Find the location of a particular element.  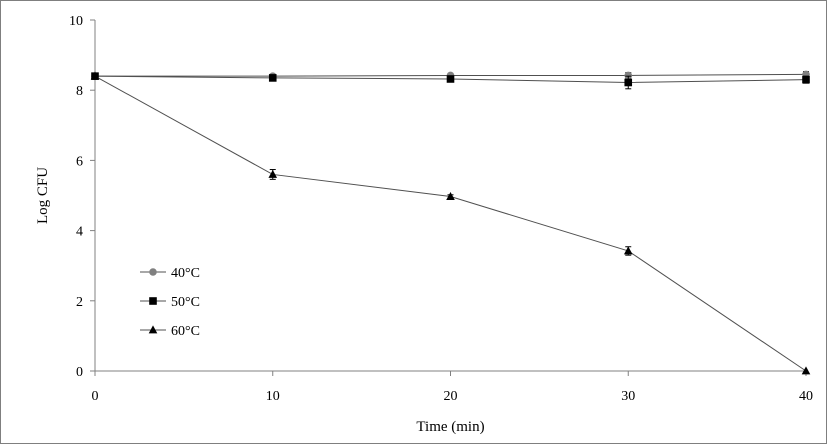

y-tick-label: 4 is located at coordinates (79, 232).